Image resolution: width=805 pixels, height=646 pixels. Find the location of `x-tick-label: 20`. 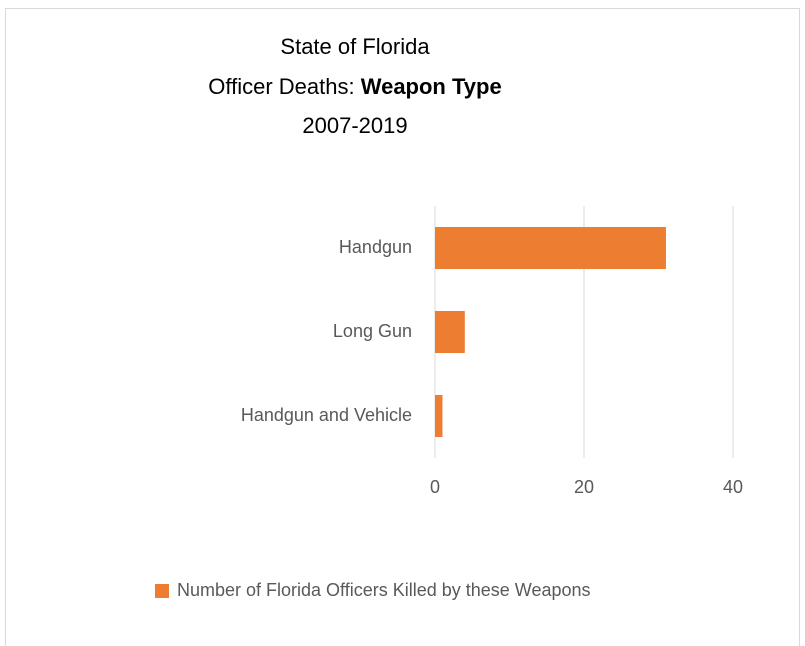

x-tick-label: 20 is located at coordinates (584, 487).